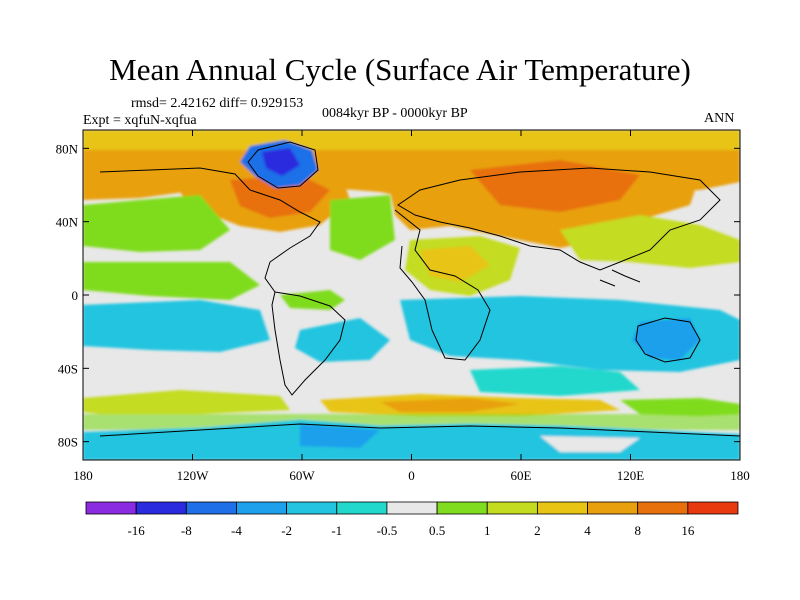 The height and width of the screenshot is (600, 800). Describe the element at coordinates (587, 530) in the screenshot. I see `legend-label: 4` at that location.